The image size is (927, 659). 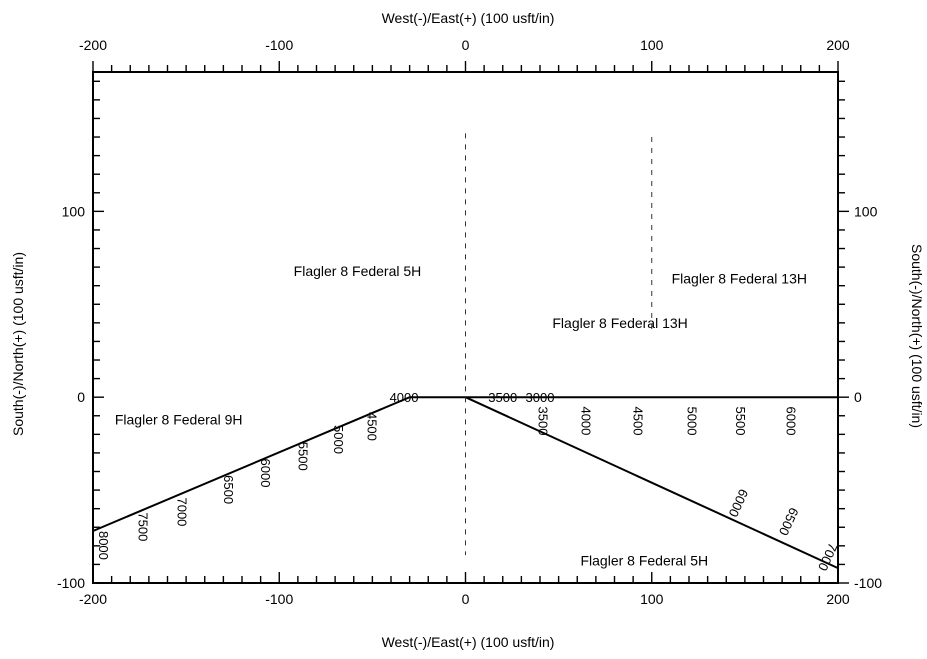 What do you see at coordinates (142, 526) in the screenshot?
I see `md-label: 7500` at bounding box center [142, 526].